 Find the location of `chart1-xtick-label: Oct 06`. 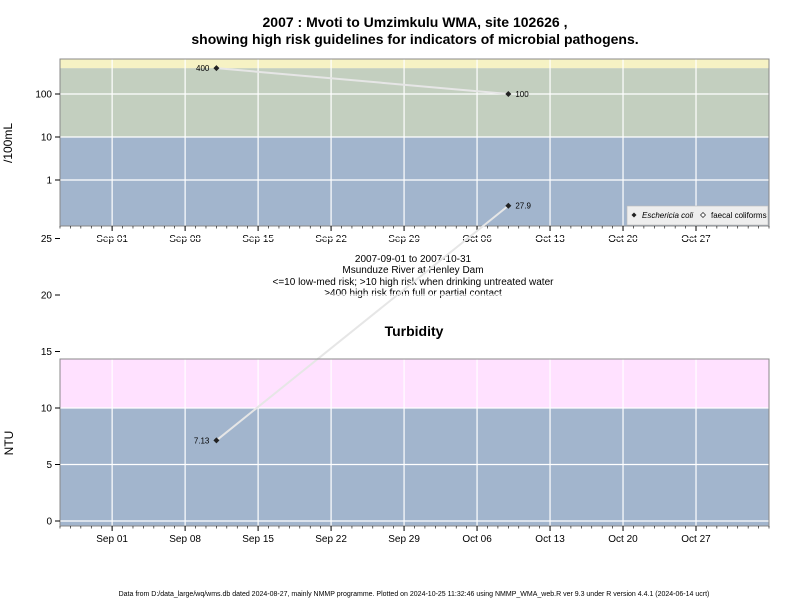

chart1-xtick-label: Oct 06 is located at coordinates (477, 239).